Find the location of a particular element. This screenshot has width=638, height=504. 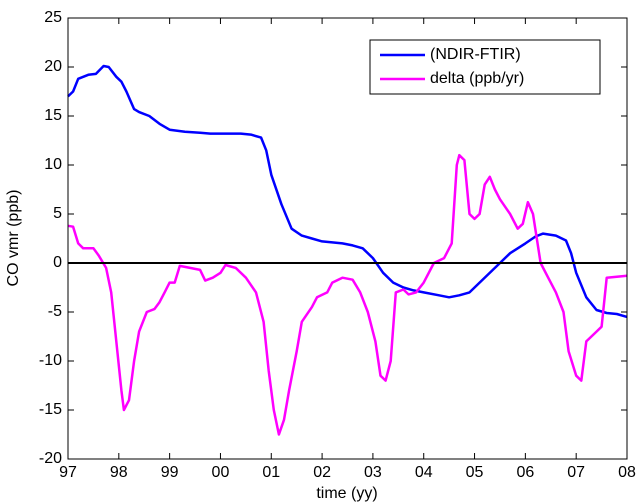

y-tick-label: 10 is located at coordinates (53, 164).